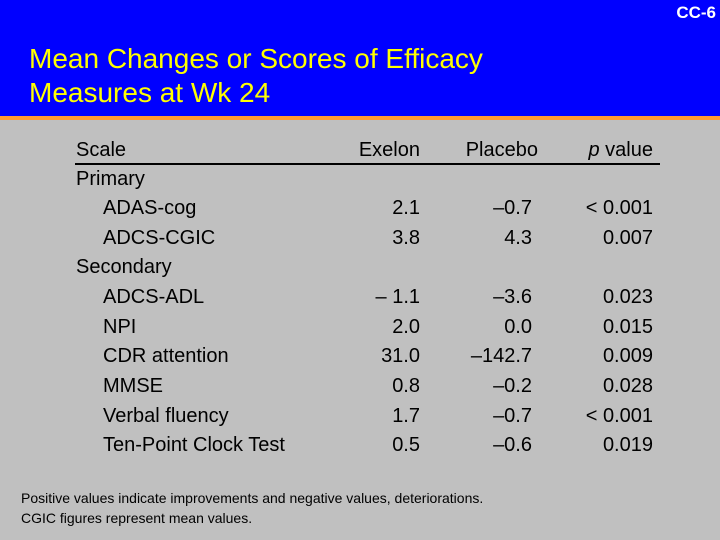  What do you see at coordinates (406, 445) in the screenshot?
I see `cell-exelon: 0.5` at bounding box center [406, 445].